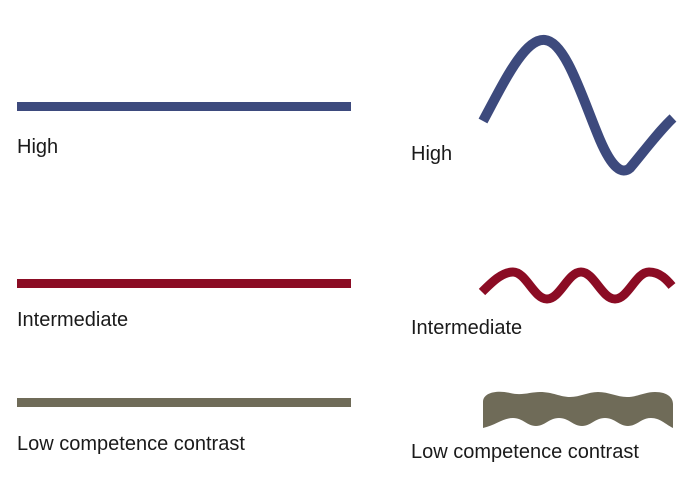  I want to click on intermediate-wave-path, so click(577, 285).